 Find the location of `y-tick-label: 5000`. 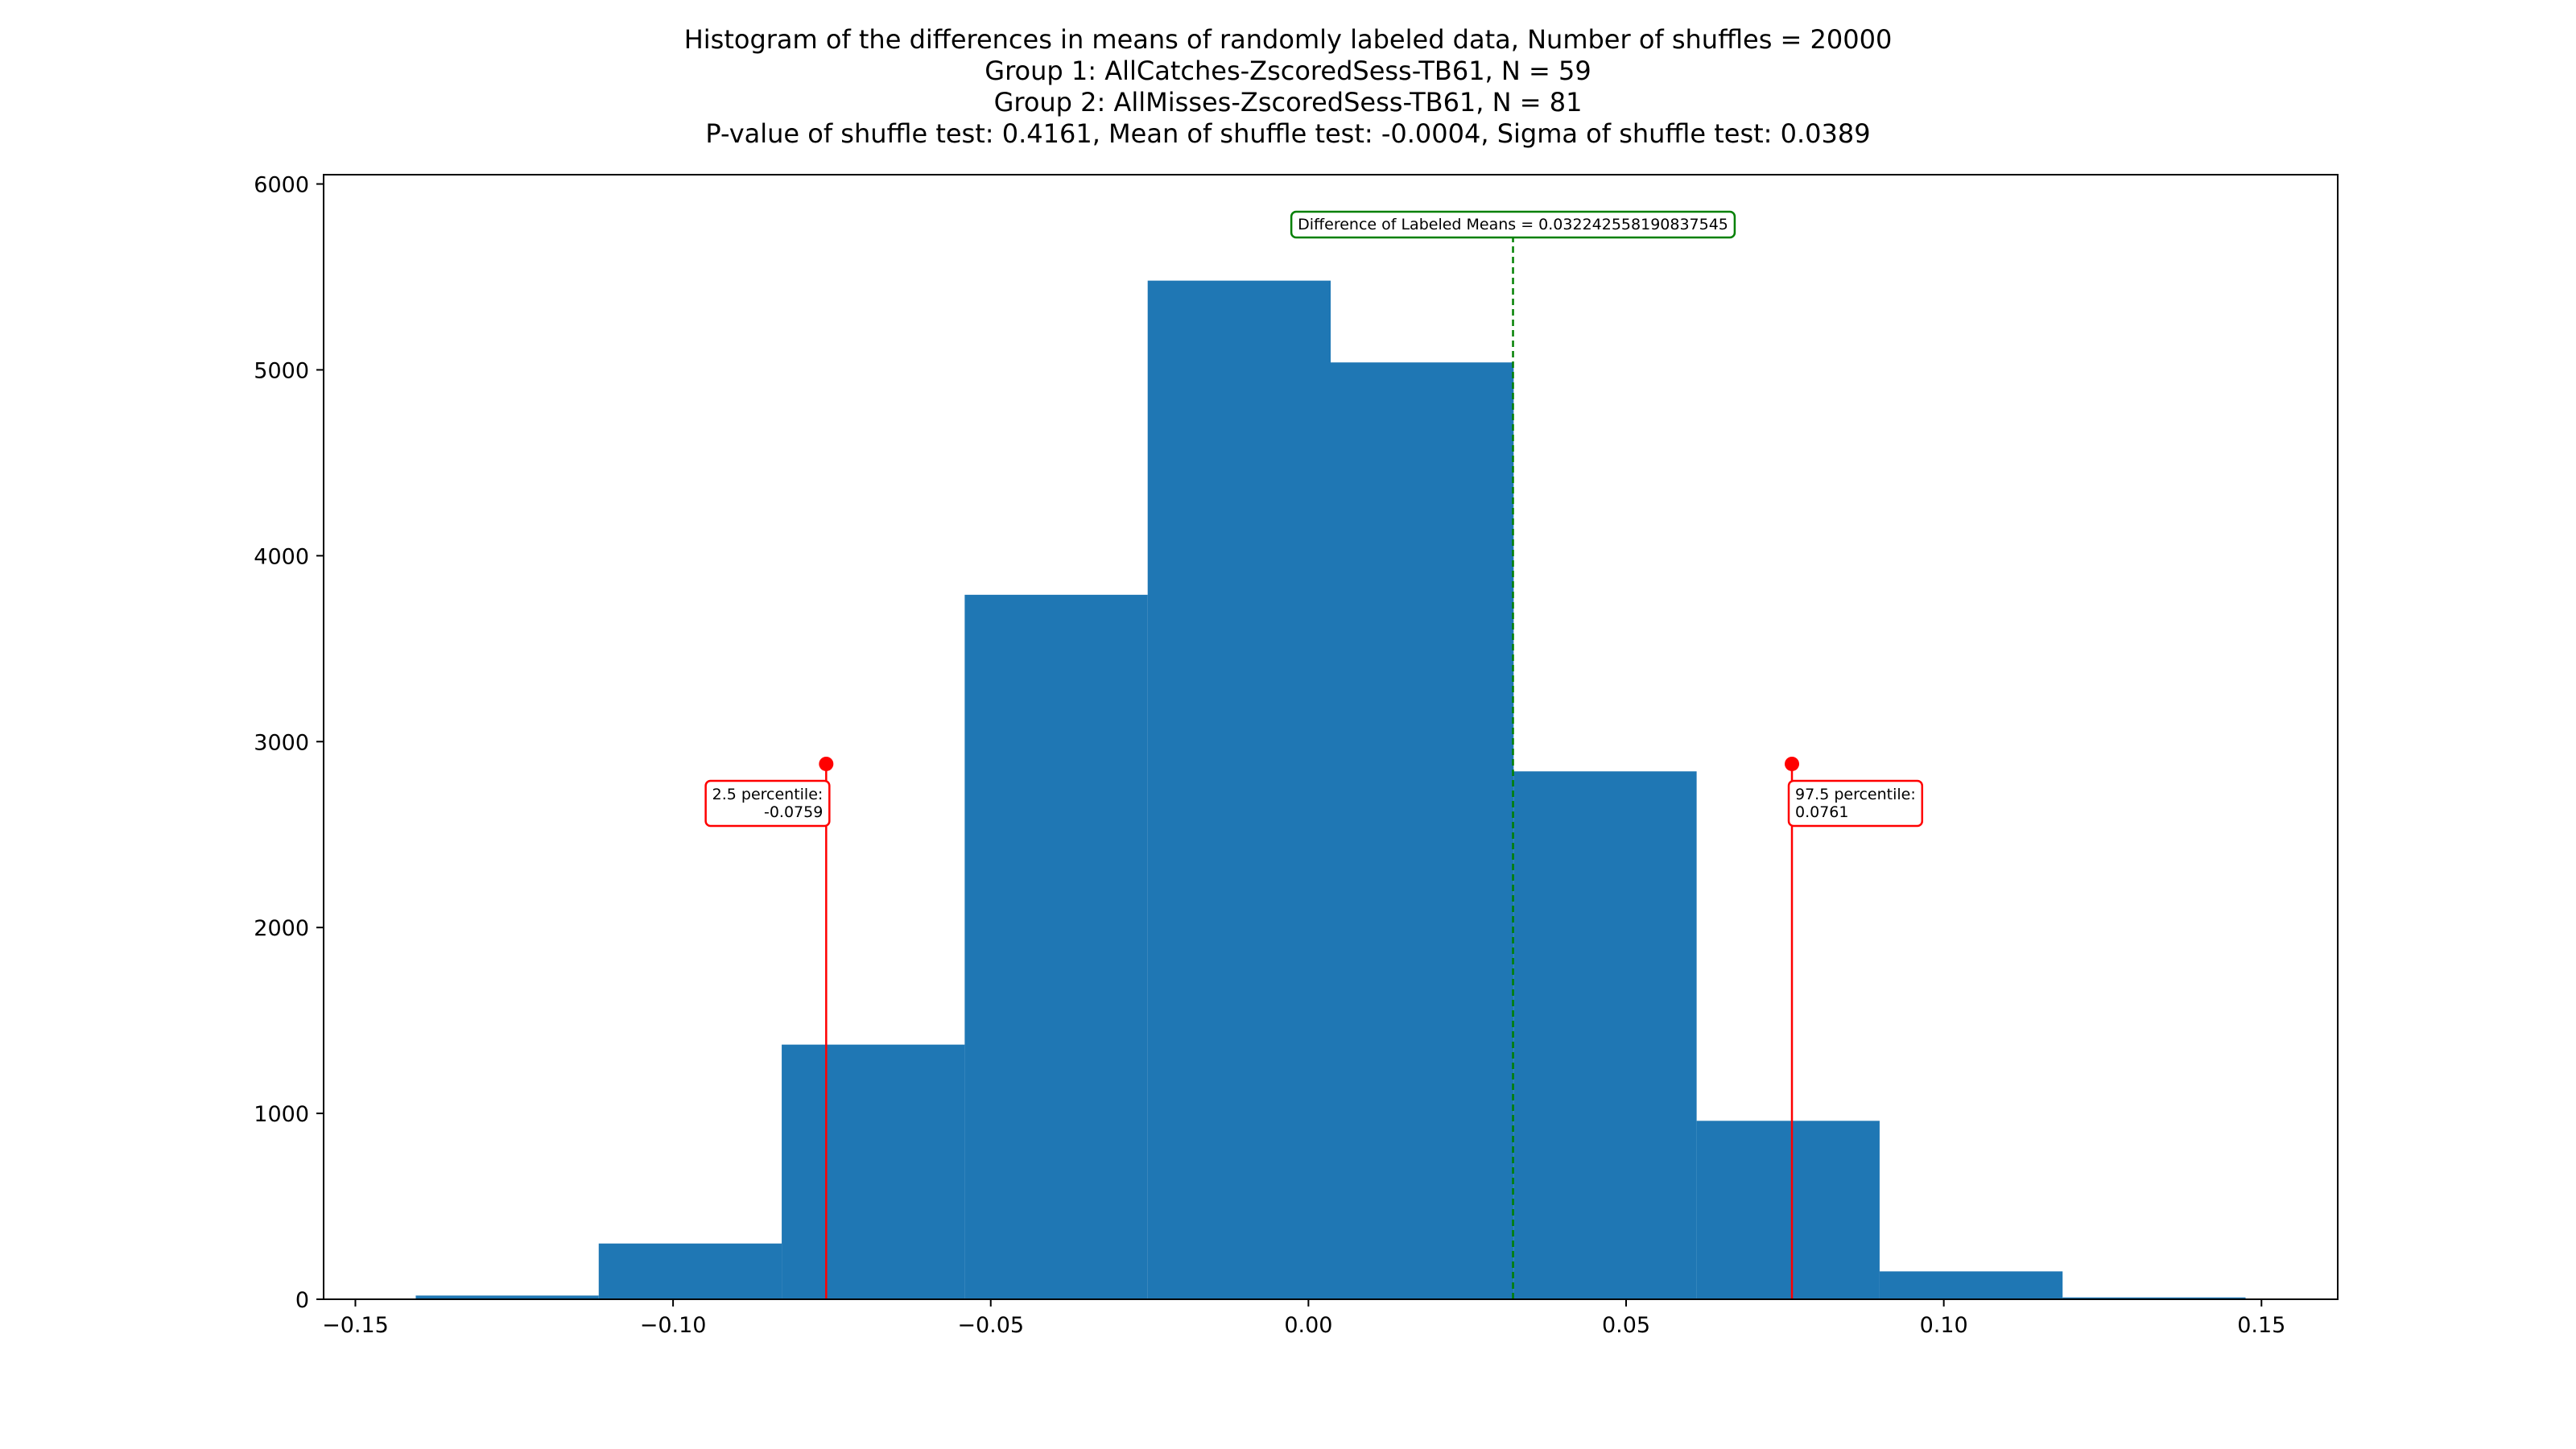

y-tick-label: 5000 is located at coordinates (281, 370).